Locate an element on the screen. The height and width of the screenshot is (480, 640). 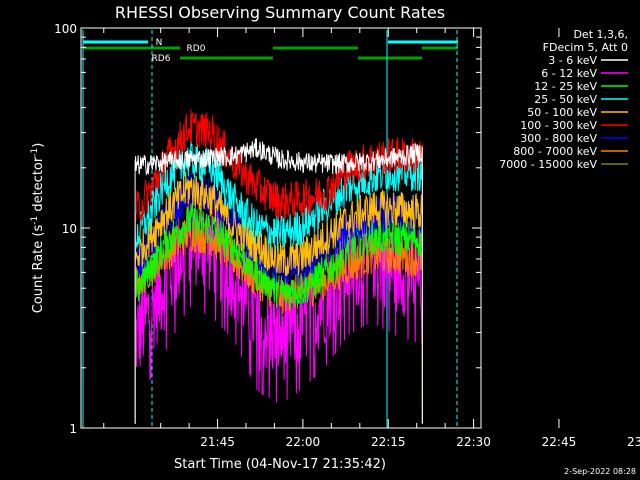
y-axis-label-end: ) is located at coordinates (38, 145).